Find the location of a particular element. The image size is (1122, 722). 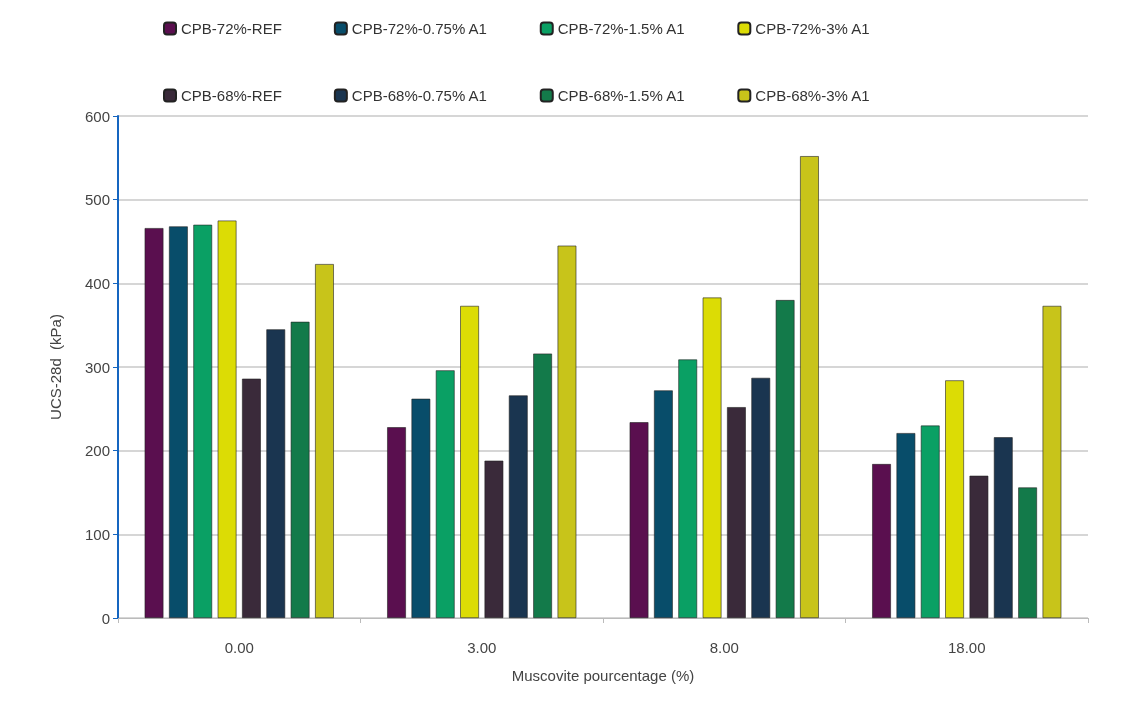

legend-label: CPB-68%-3% A1 is located at coordinates (812, 95).